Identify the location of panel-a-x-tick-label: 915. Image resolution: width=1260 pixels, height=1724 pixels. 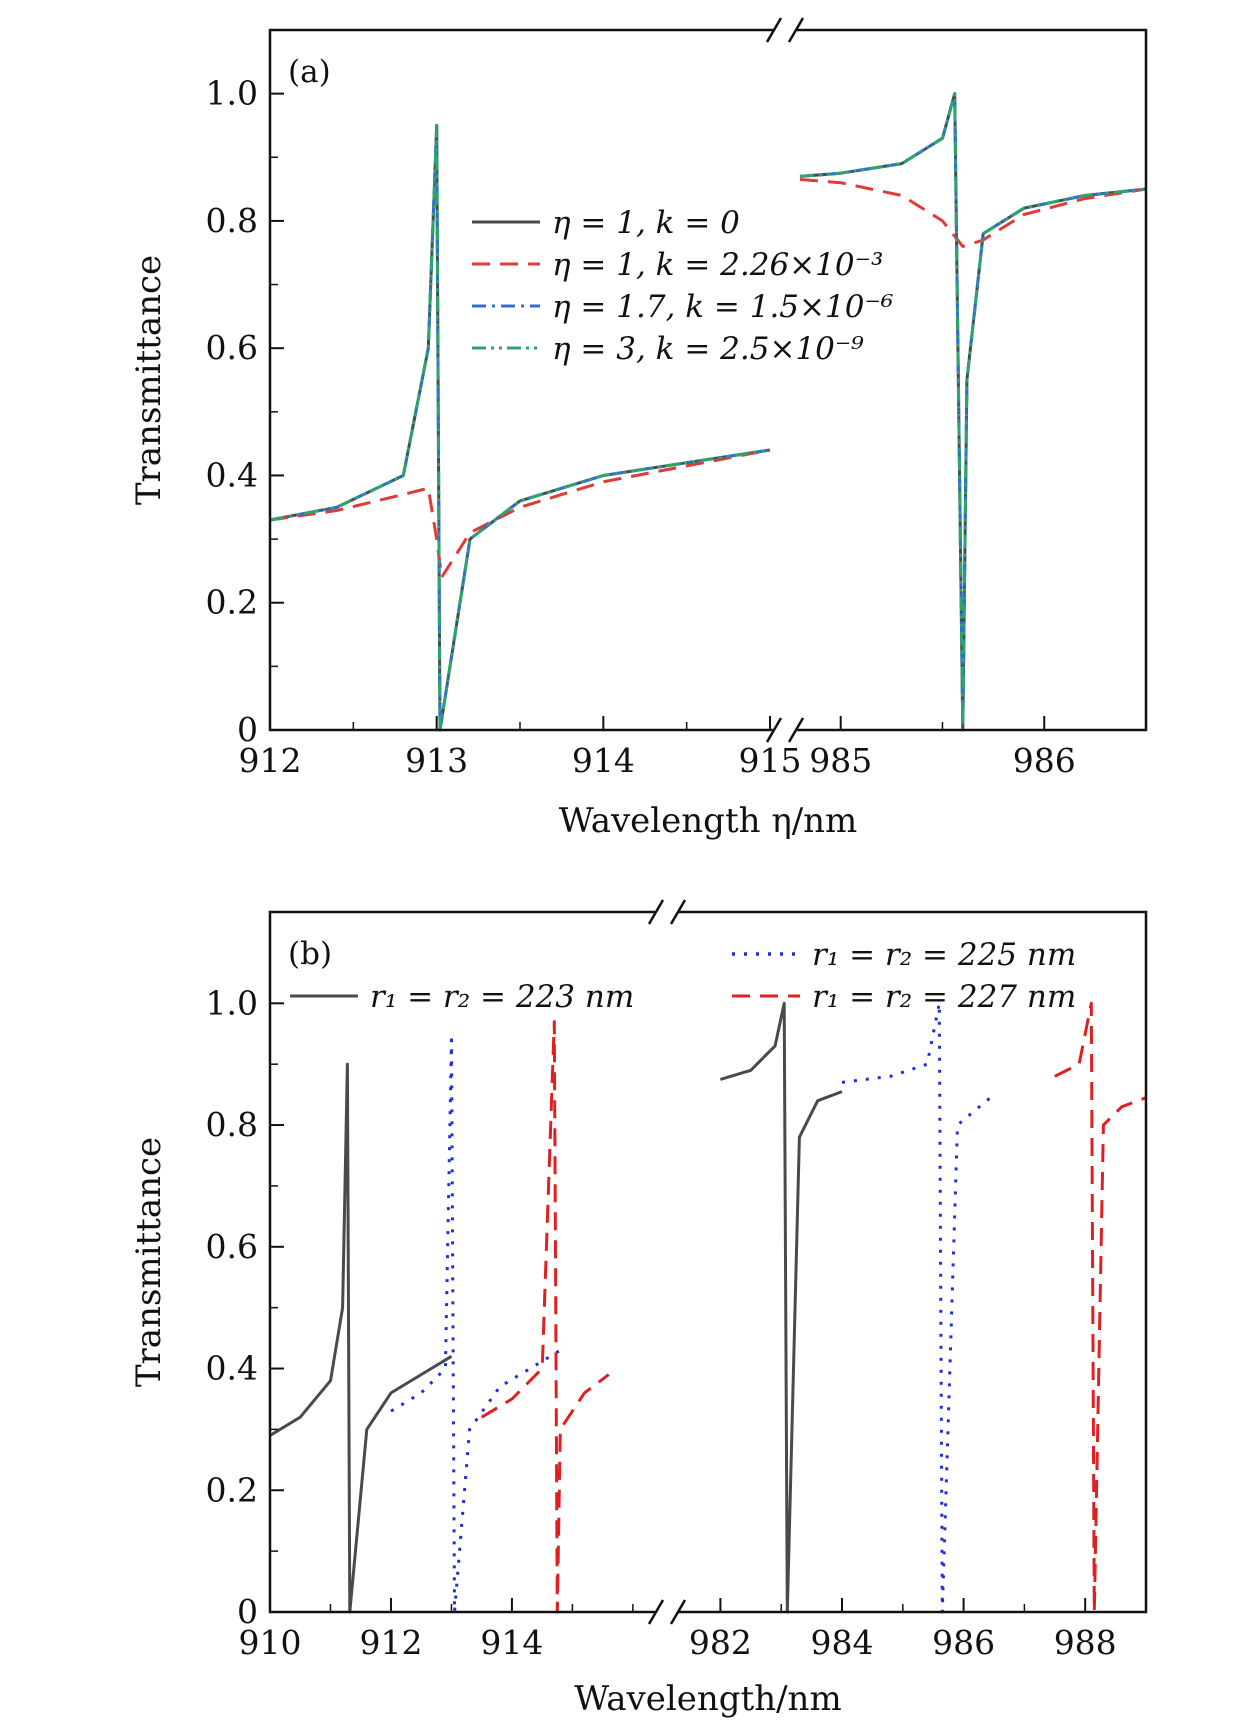
(770, 760).